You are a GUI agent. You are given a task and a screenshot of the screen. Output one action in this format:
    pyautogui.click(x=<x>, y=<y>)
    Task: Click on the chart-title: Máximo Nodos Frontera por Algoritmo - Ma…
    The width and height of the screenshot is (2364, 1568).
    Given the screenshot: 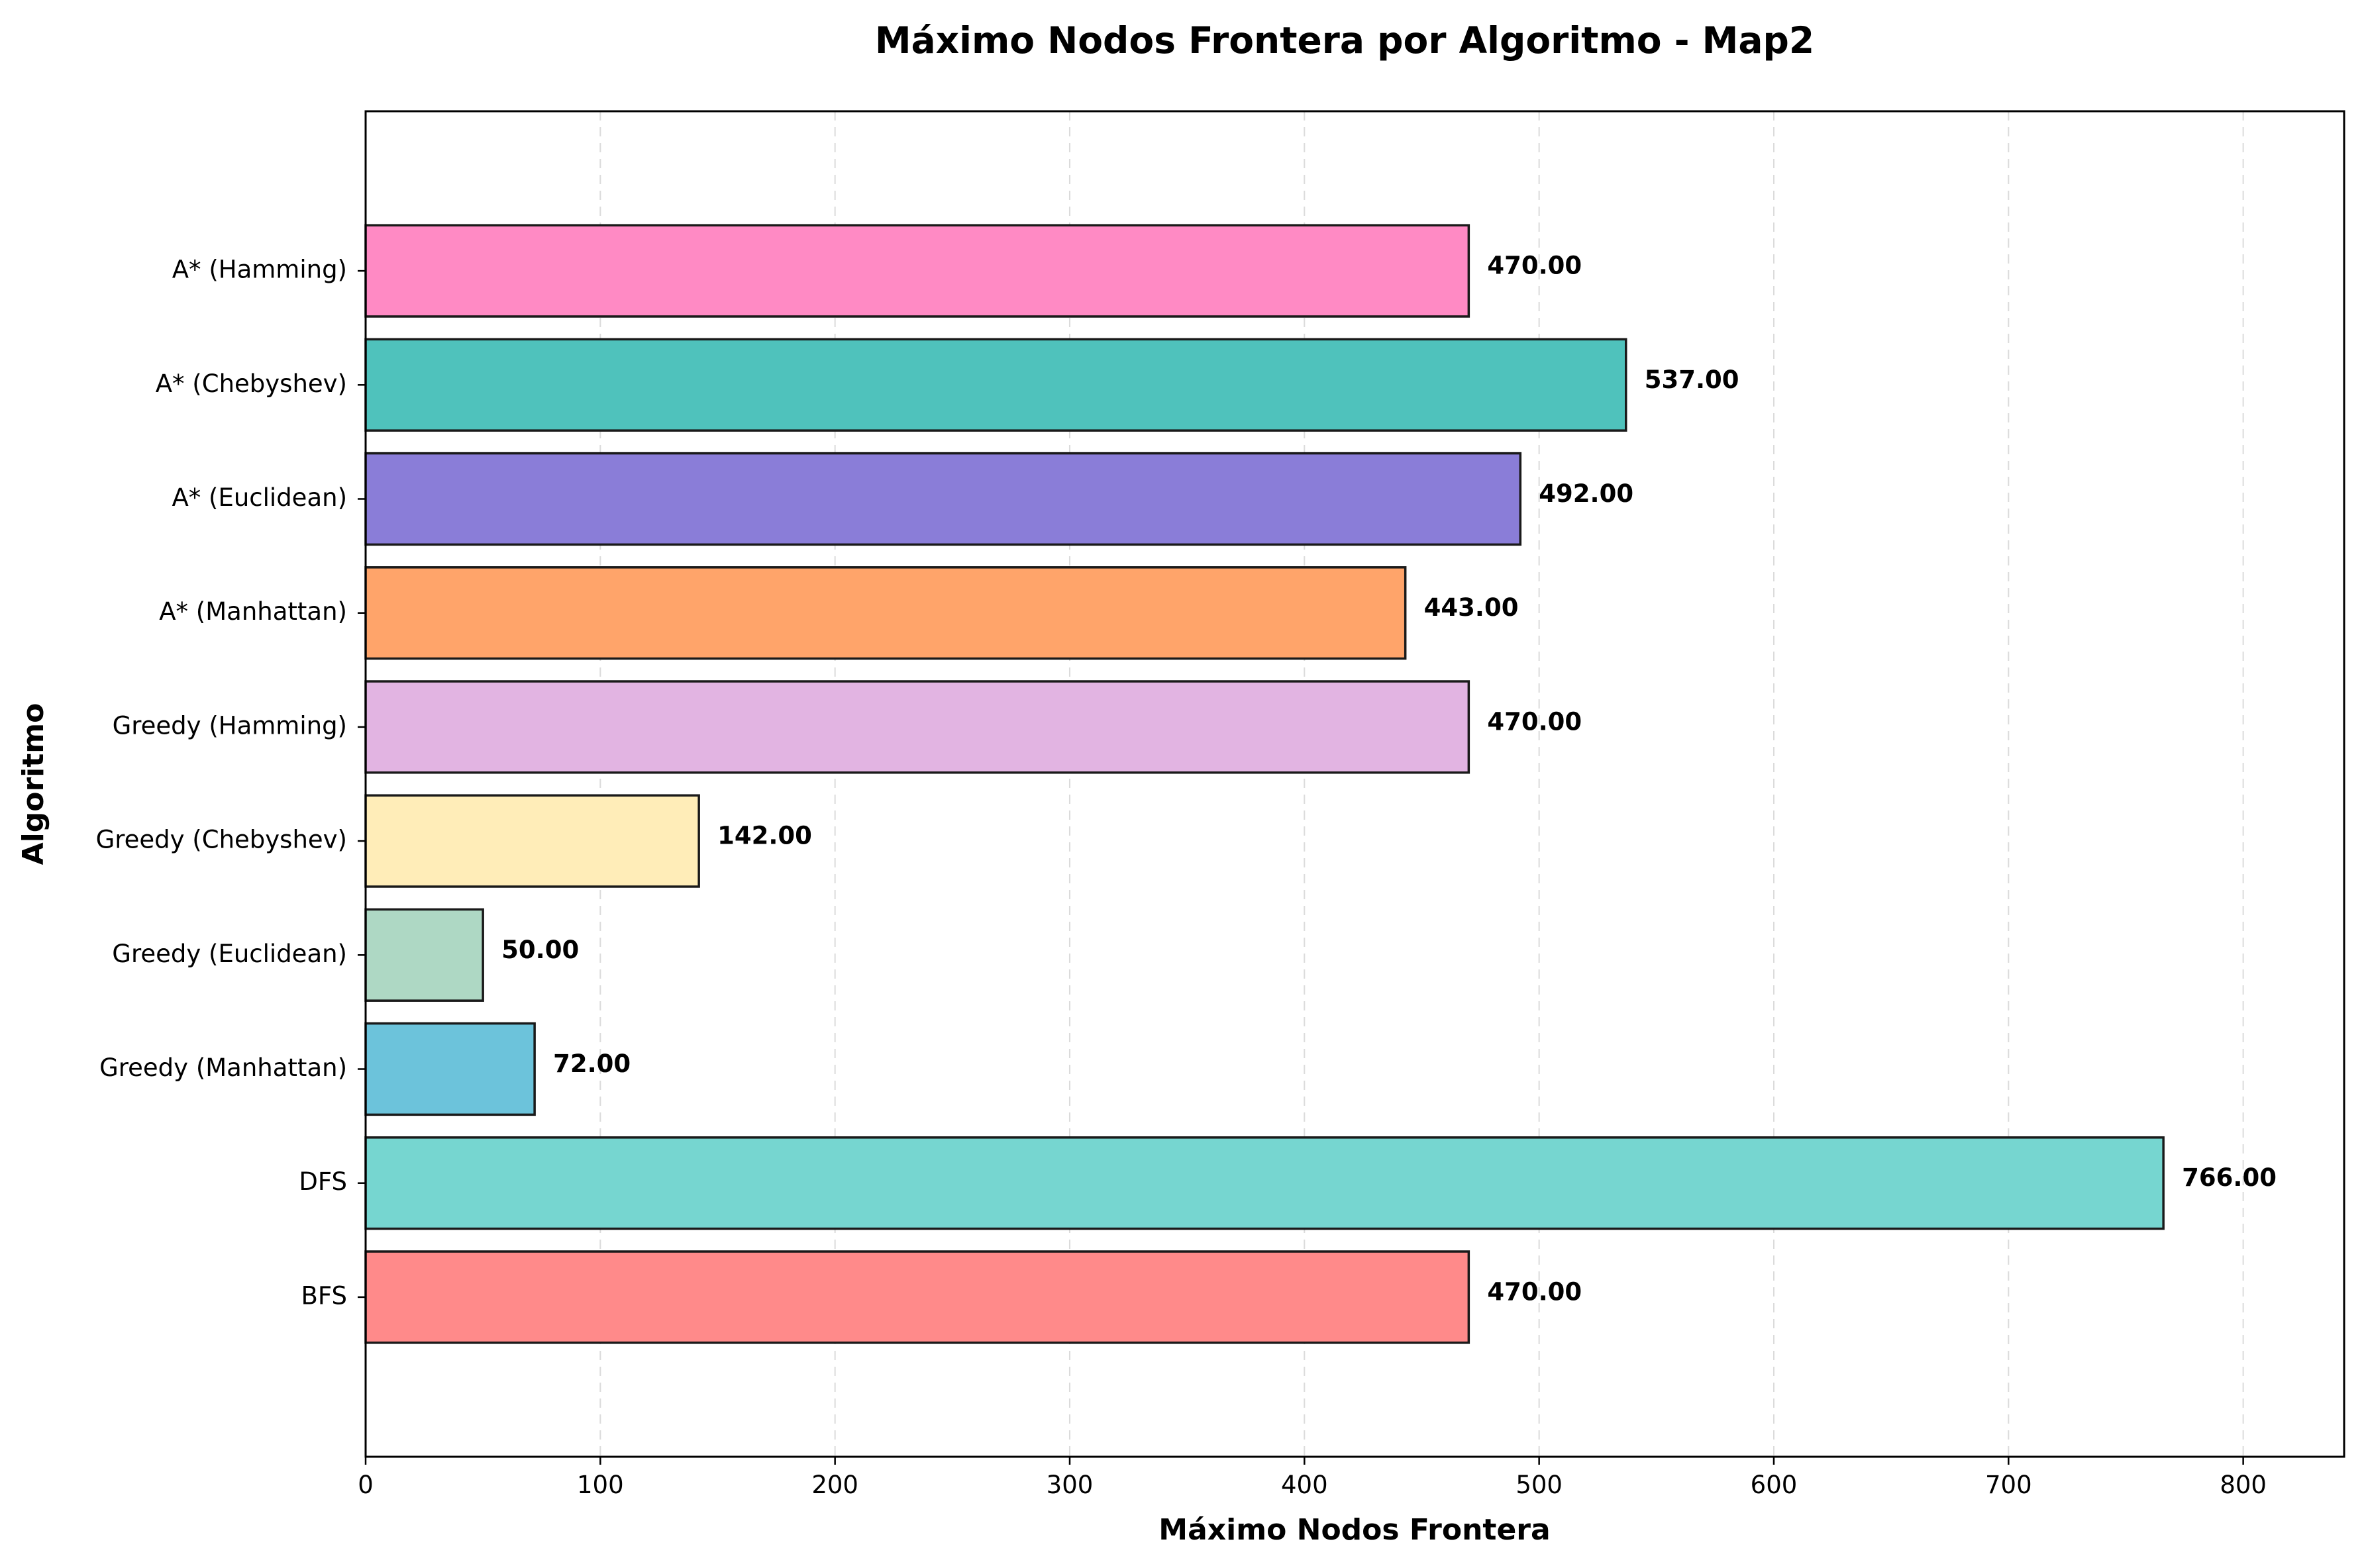 What is the action you would take?
    pyautogui.click(x=1345, y=40)
    